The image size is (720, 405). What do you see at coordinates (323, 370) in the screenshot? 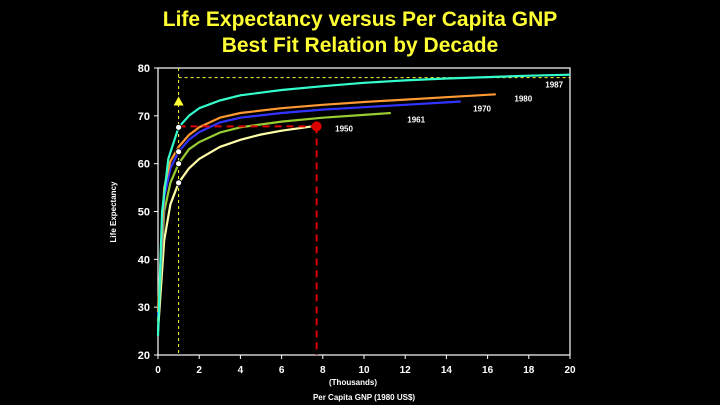
I see `x-tick-label: 8` at bounding box center [323, 370].